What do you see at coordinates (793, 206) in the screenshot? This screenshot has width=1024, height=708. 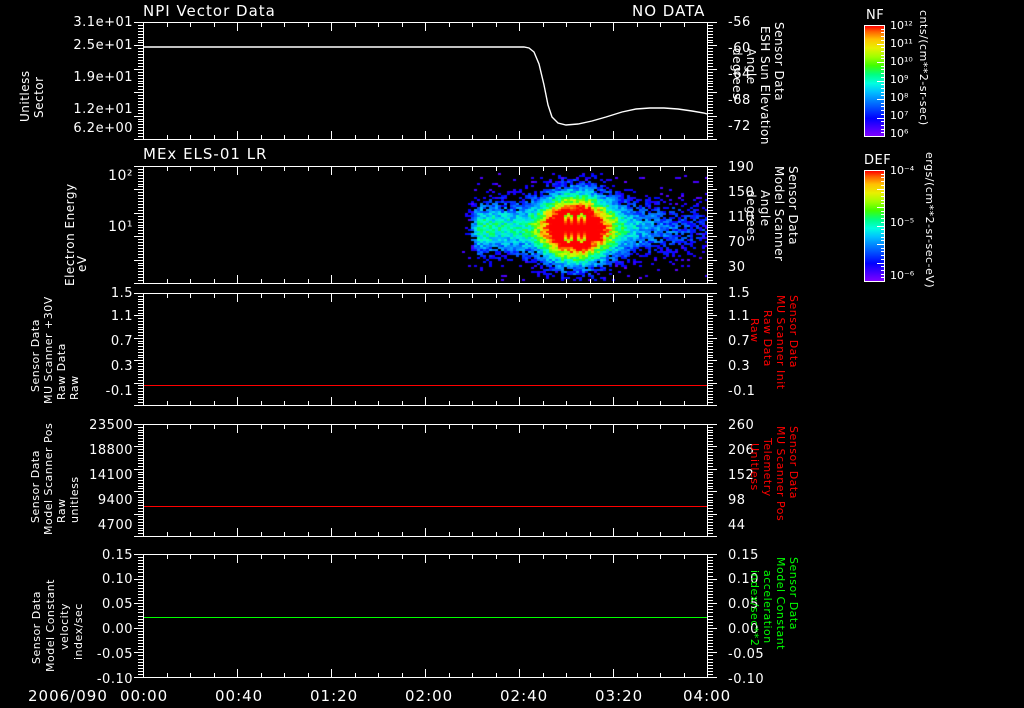 I see `panel-2-right-axis-label-line-0: Sensor Data` at bounding box center [793, 206].